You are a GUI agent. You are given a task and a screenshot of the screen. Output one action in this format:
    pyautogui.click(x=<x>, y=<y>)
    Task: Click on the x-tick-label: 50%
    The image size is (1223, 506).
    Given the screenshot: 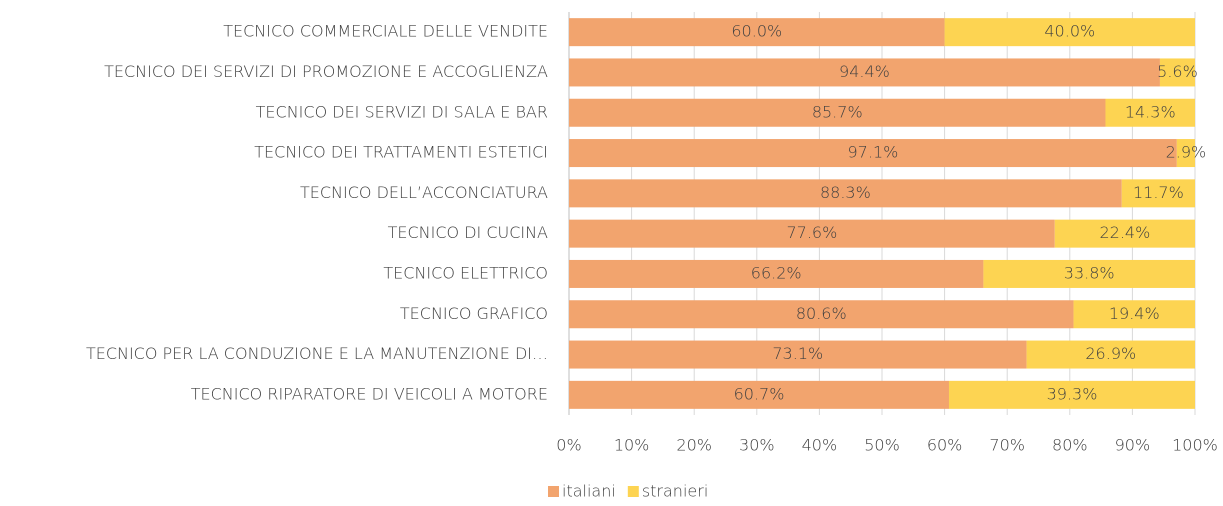 What is the action you would take?
    pyautogui.click(x=882, y=445)
    